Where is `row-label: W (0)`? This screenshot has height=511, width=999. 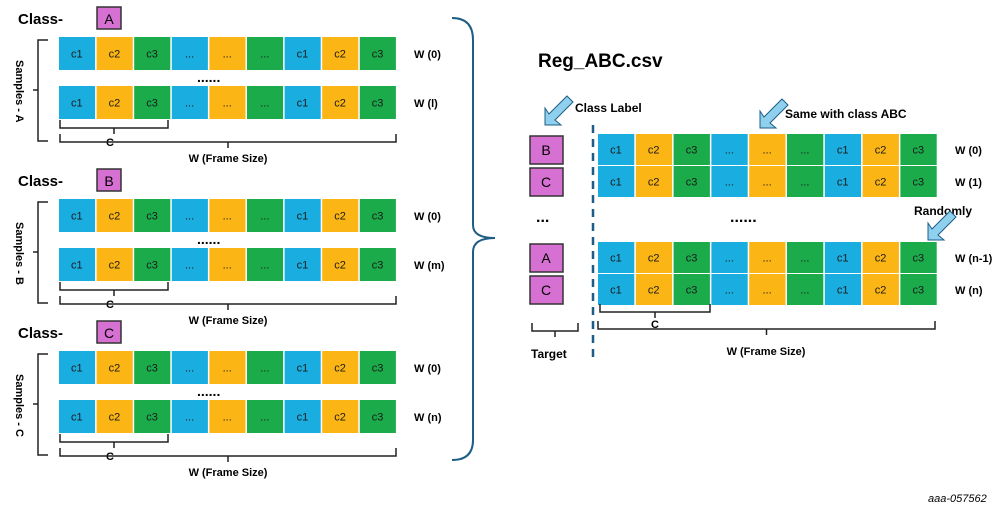 row-label: W (0) is located at coordinates (427, 217).